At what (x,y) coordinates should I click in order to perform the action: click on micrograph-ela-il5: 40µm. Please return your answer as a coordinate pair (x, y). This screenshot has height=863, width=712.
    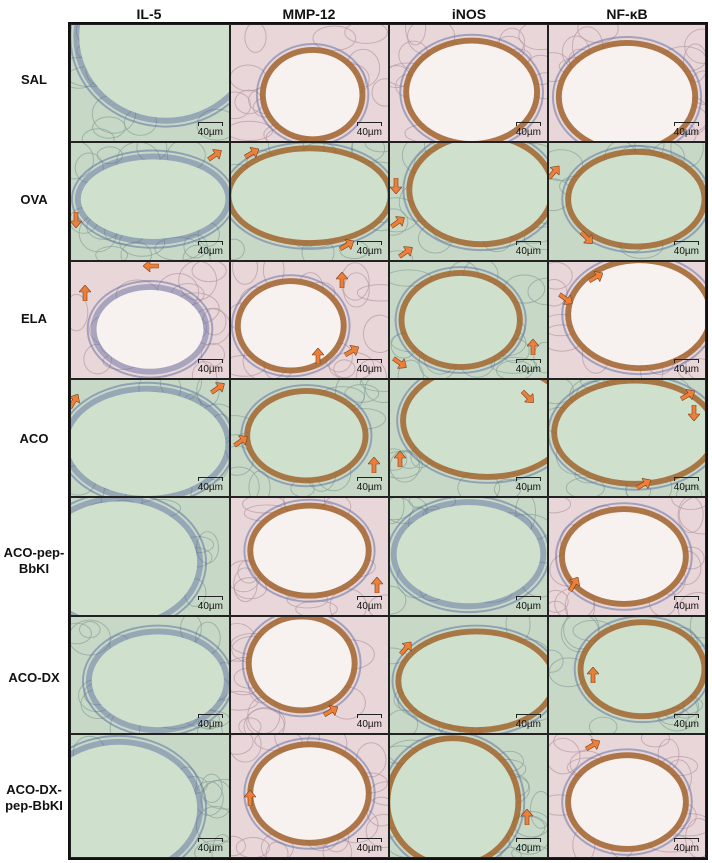
    Looking at the image, I should click on (150, 320).